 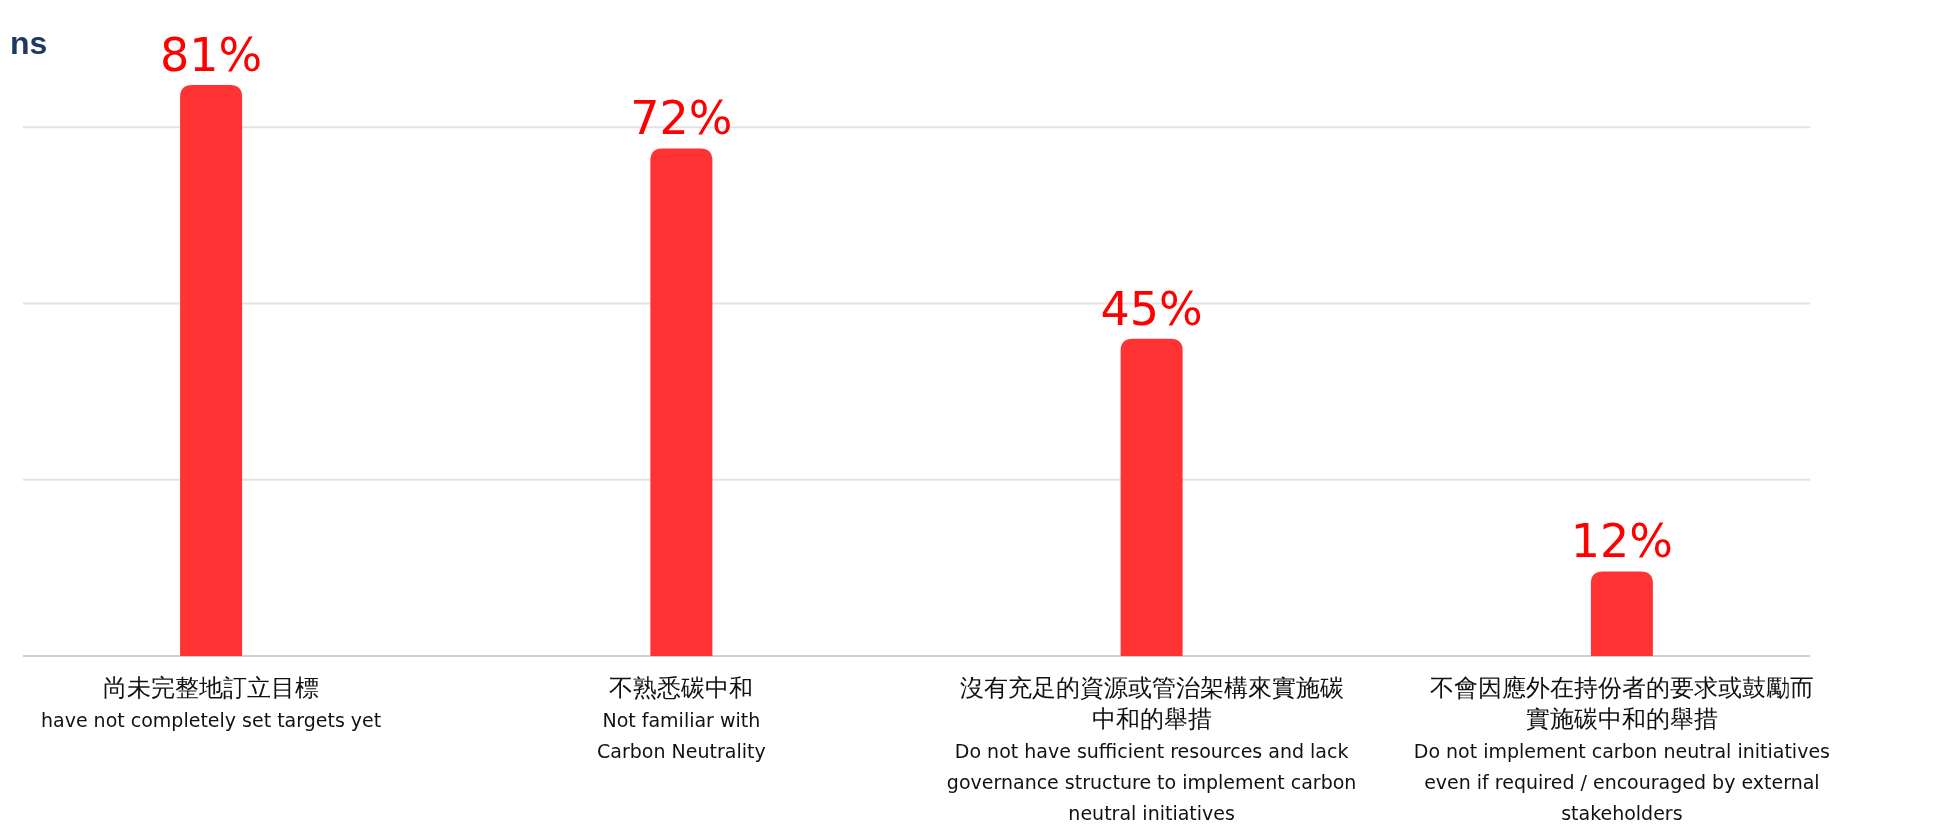 What do you see at coordinates (29, 43) in the screenshot?
I see `chart-title: ns` at bounding box center [29, 43].